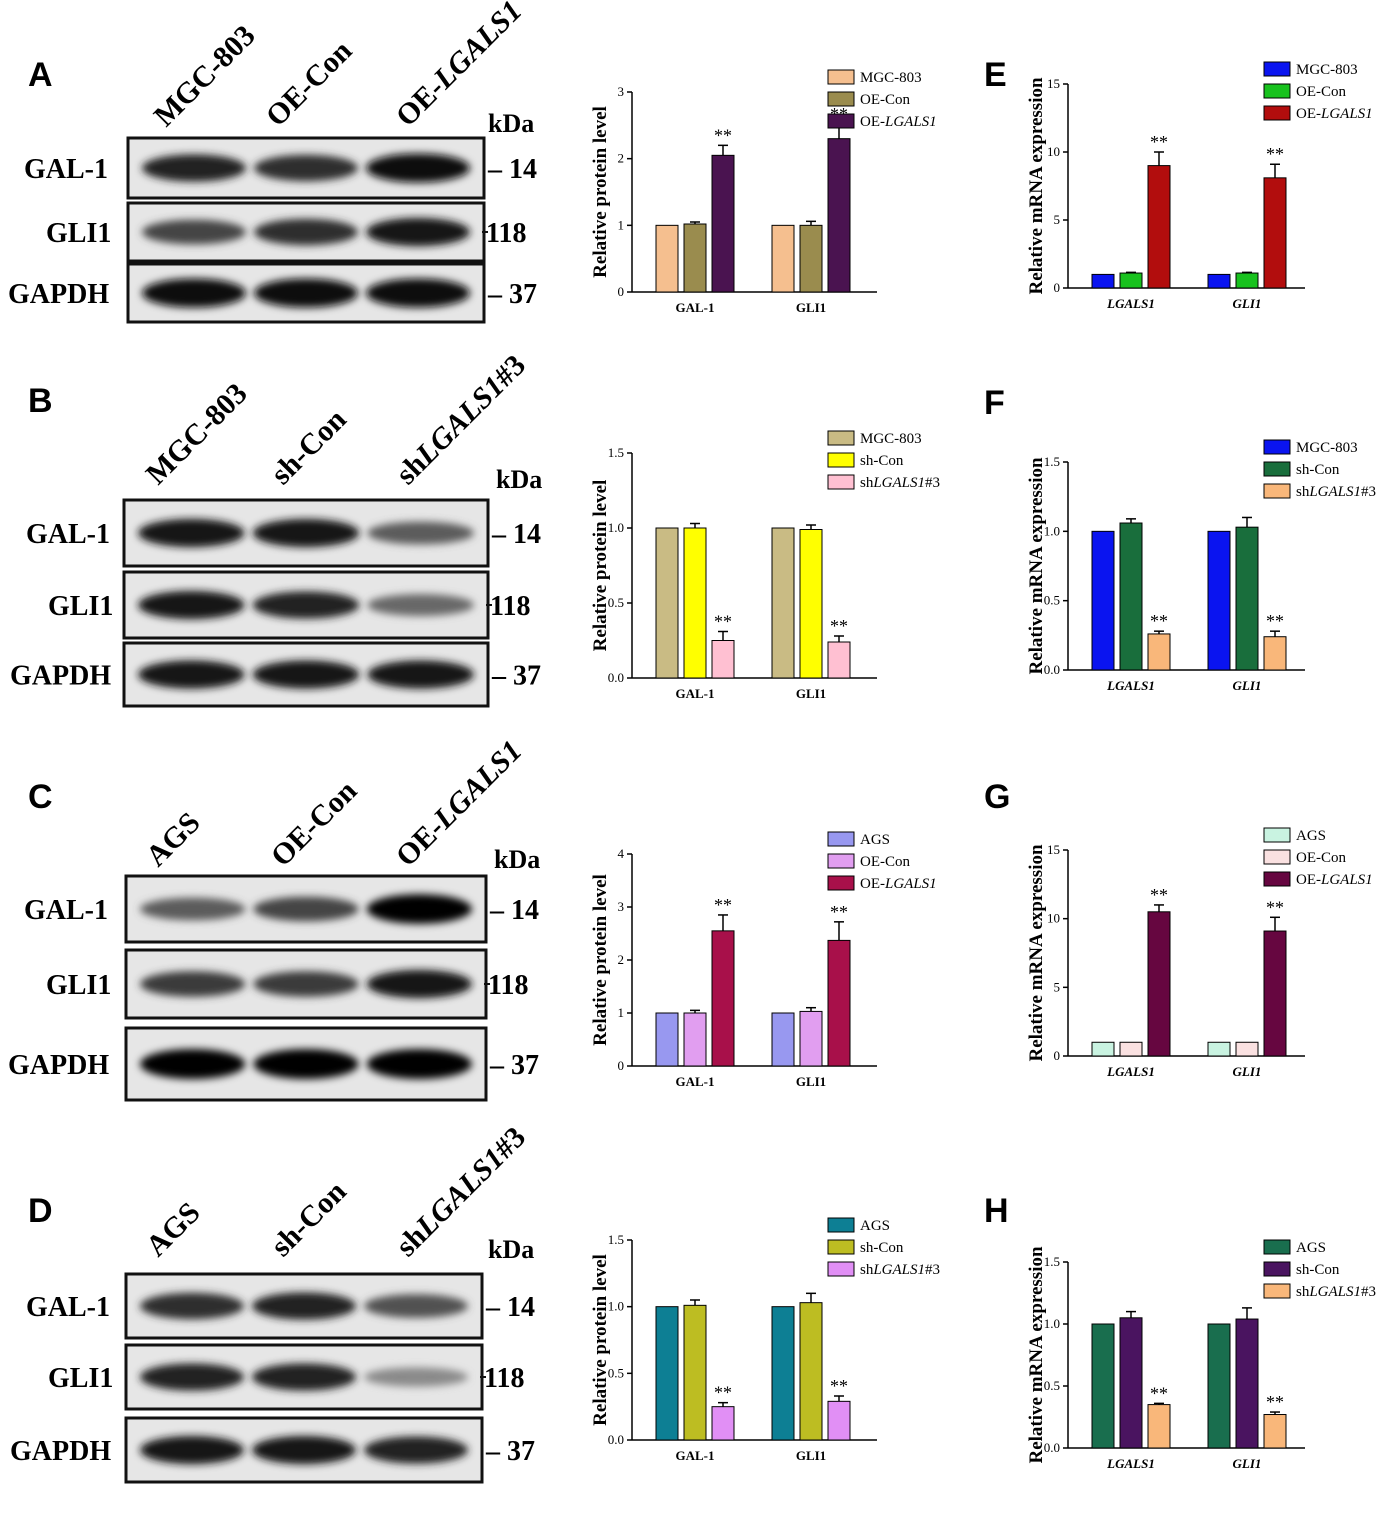  Describe the element at coordinates (40, 1211) in the screenshot. I see `panel-letter: D` at that location.